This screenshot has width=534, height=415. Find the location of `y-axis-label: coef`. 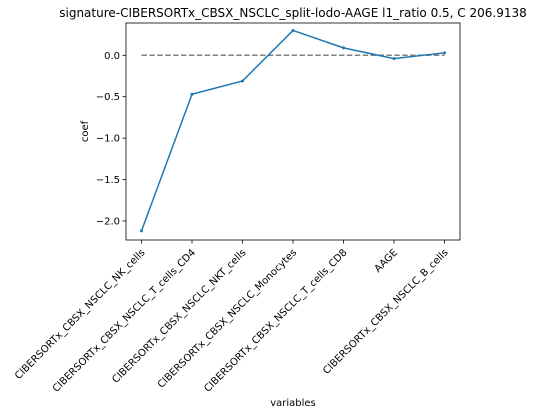

y-axis-label: coef is located at coordinates (85, 131).